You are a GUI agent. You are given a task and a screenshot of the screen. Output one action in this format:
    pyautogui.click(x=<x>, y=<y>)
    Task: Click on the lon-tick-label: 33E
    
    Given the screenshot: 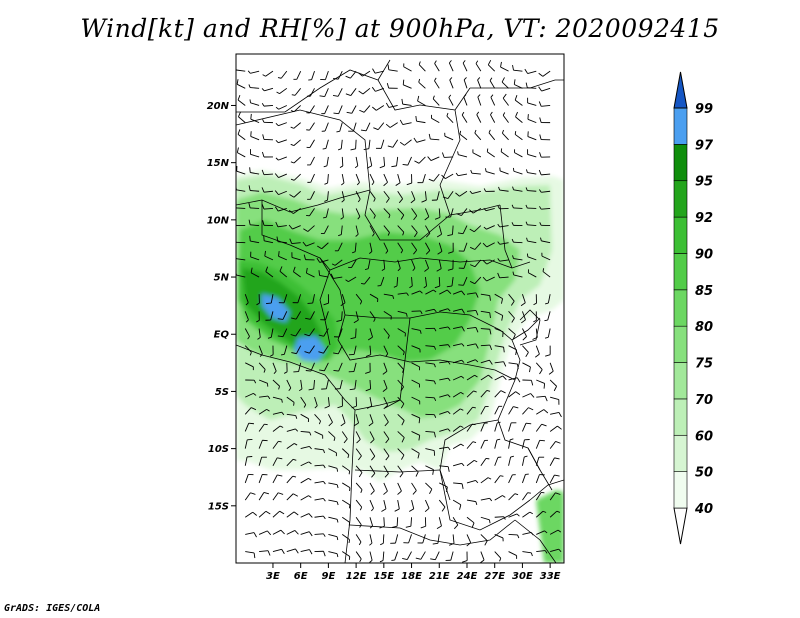 What is the action you would take?
    pyautogui.click(x=550, y=576)
    